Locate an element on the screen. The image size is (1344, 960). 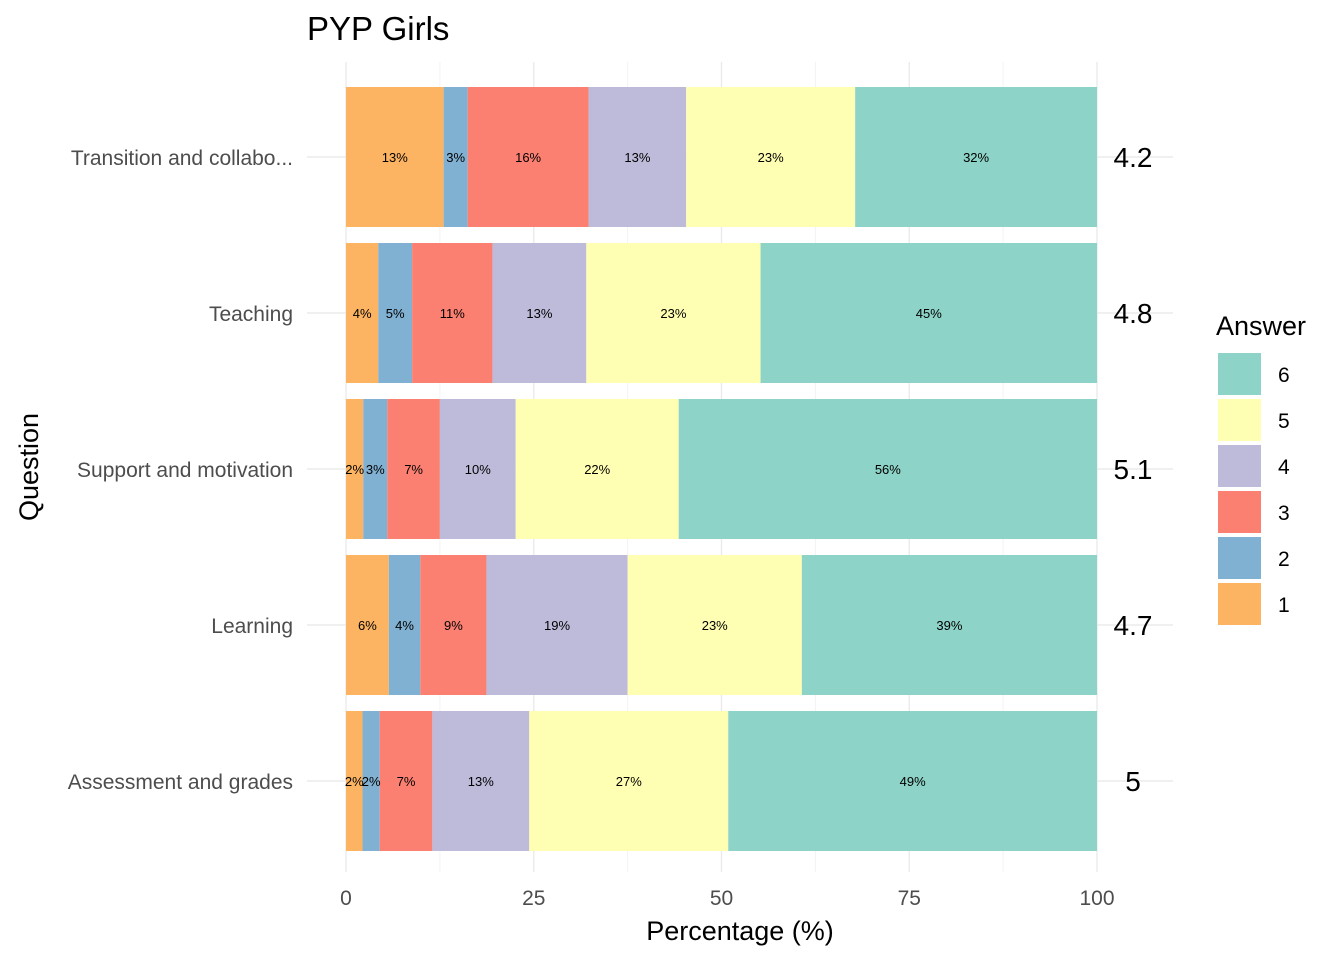
x-tick-label: 75 is located at coordinates (909, 898).